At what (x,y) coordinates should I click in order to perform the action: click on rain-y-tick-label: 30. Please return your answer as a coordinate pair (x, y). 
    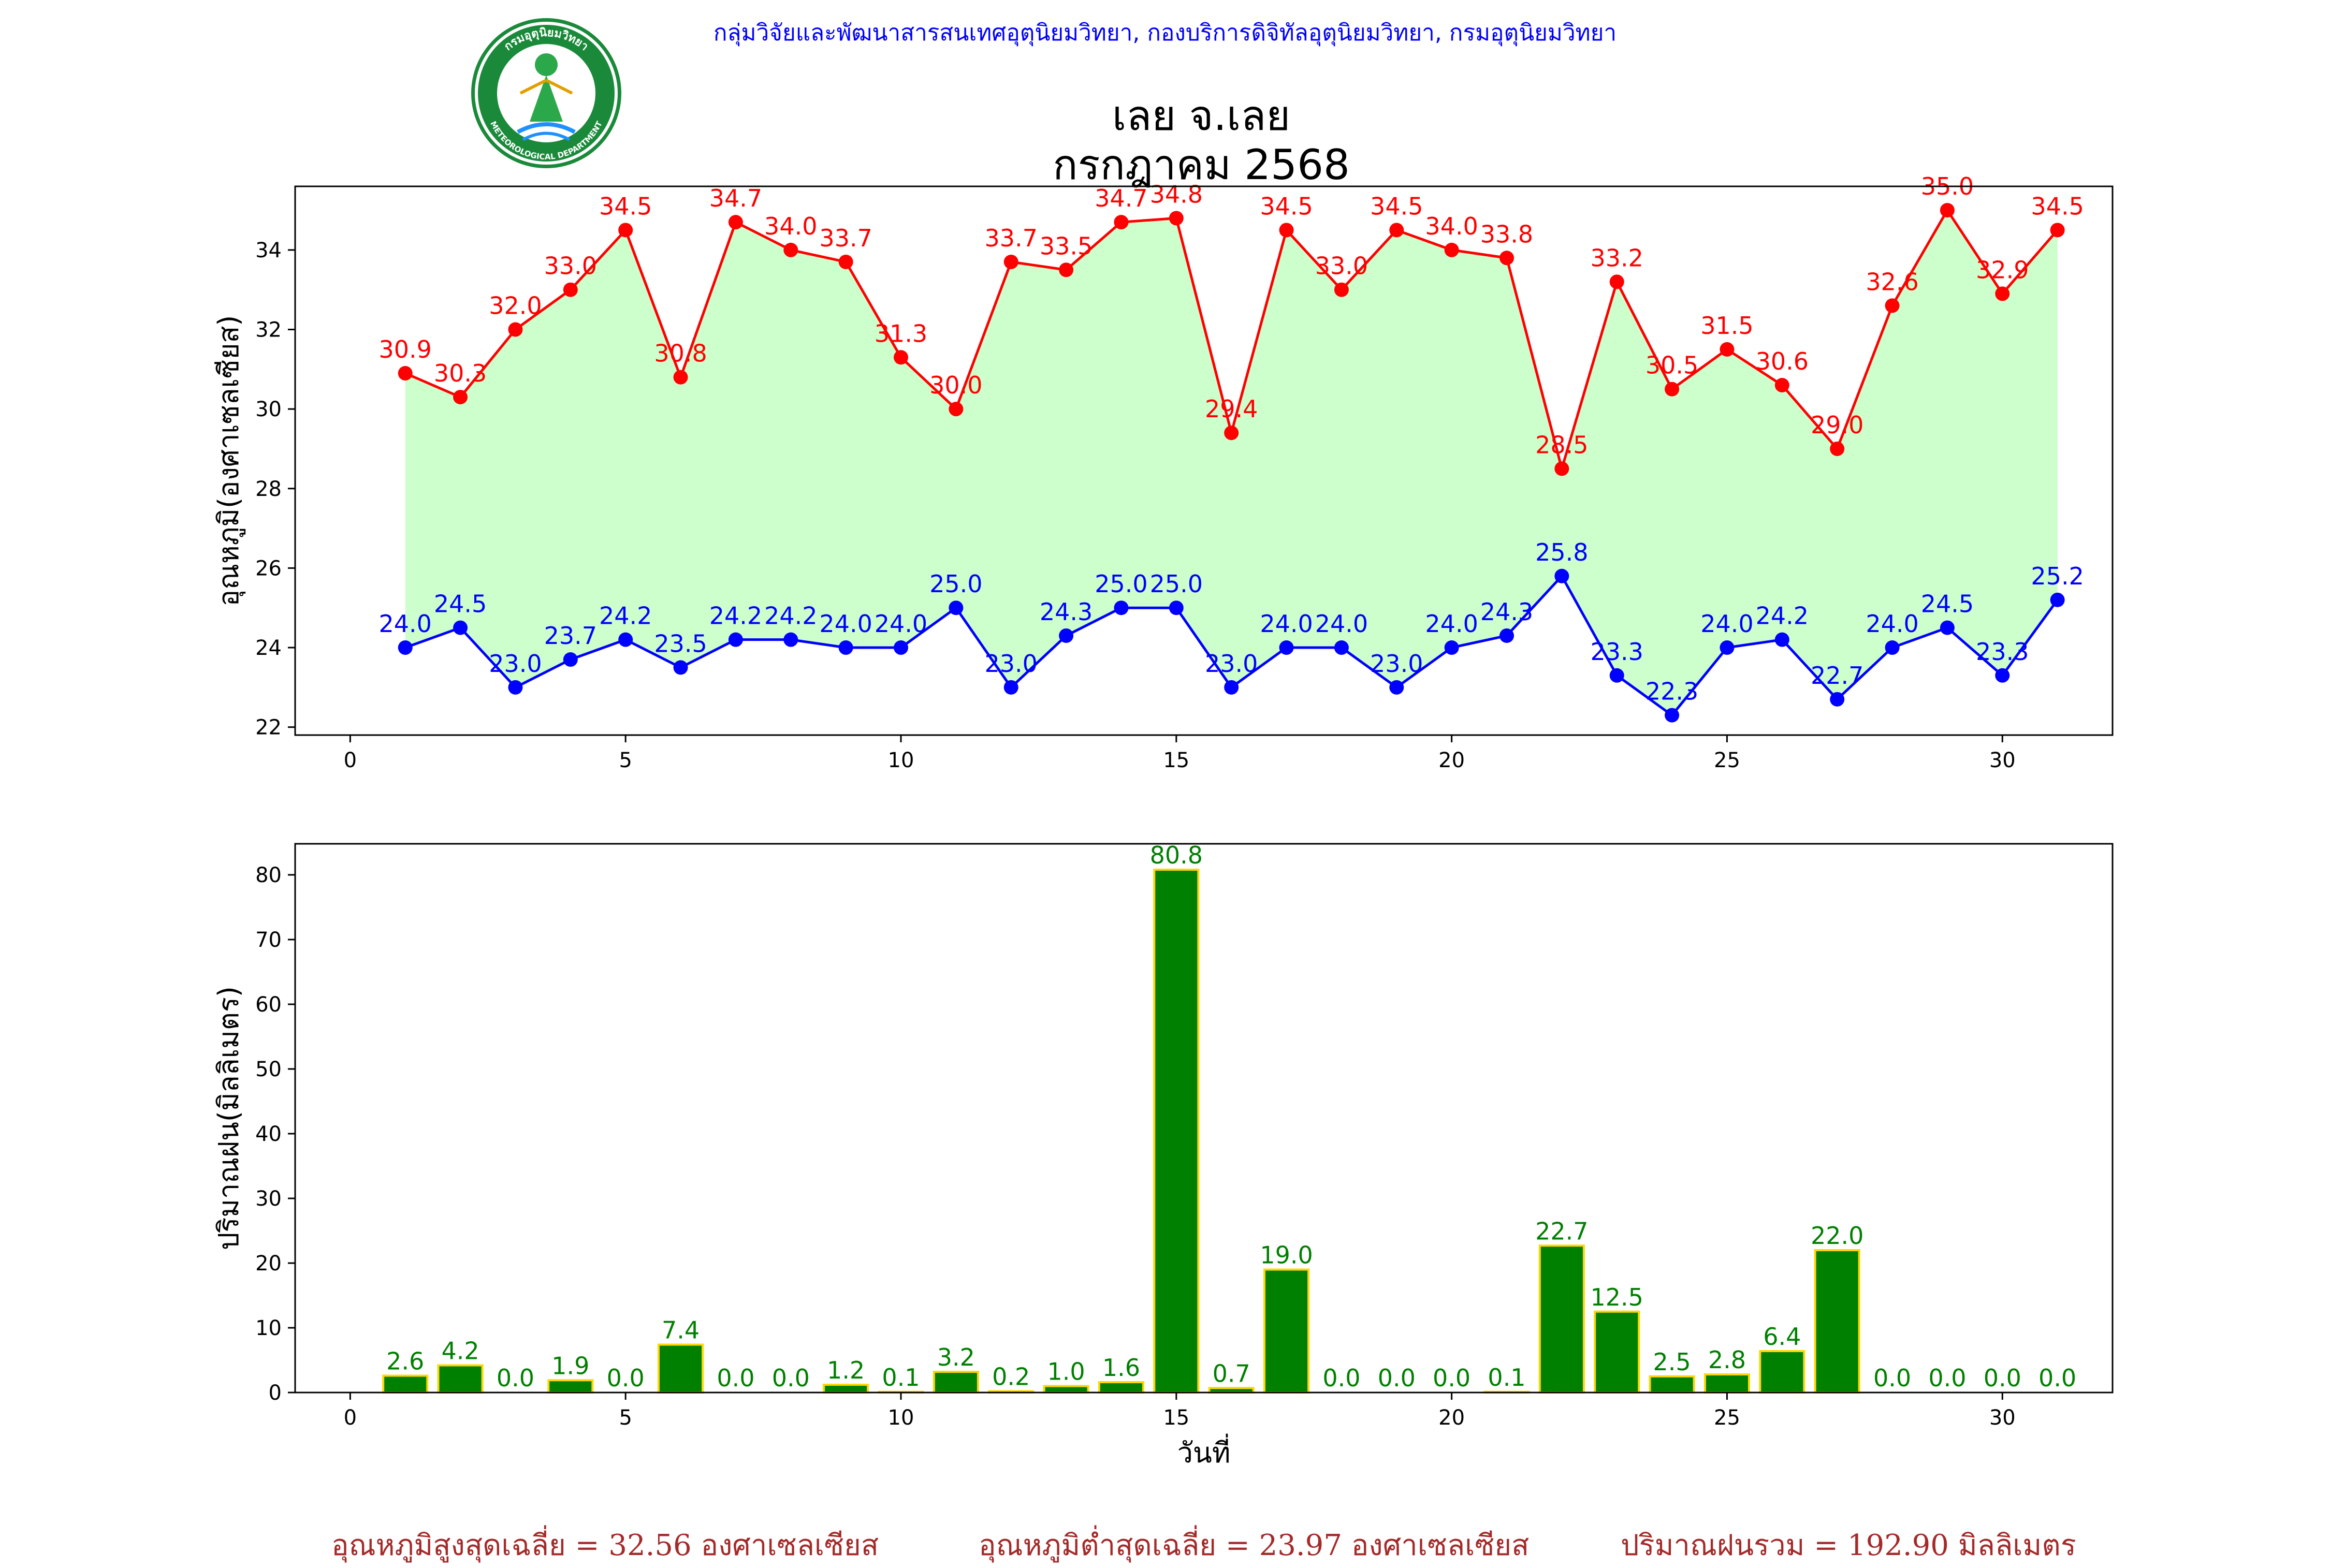
    Looking at the image, I should click on (268, 1199).